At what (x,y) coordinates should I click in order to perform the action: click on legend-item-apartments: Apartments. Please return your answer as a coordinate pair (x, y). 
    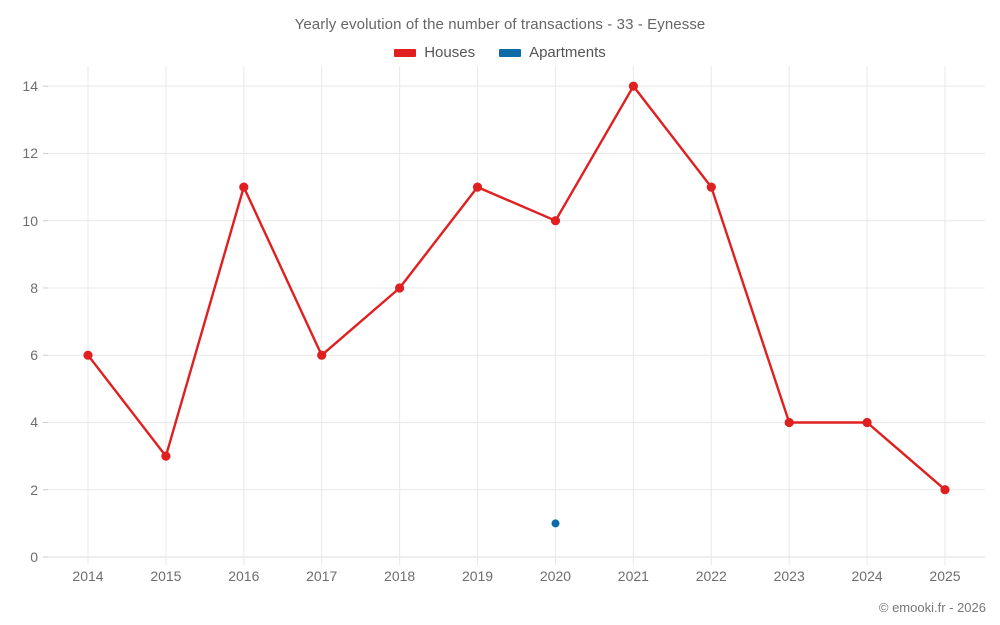
    Looking at the image, I should click on (552, 52).